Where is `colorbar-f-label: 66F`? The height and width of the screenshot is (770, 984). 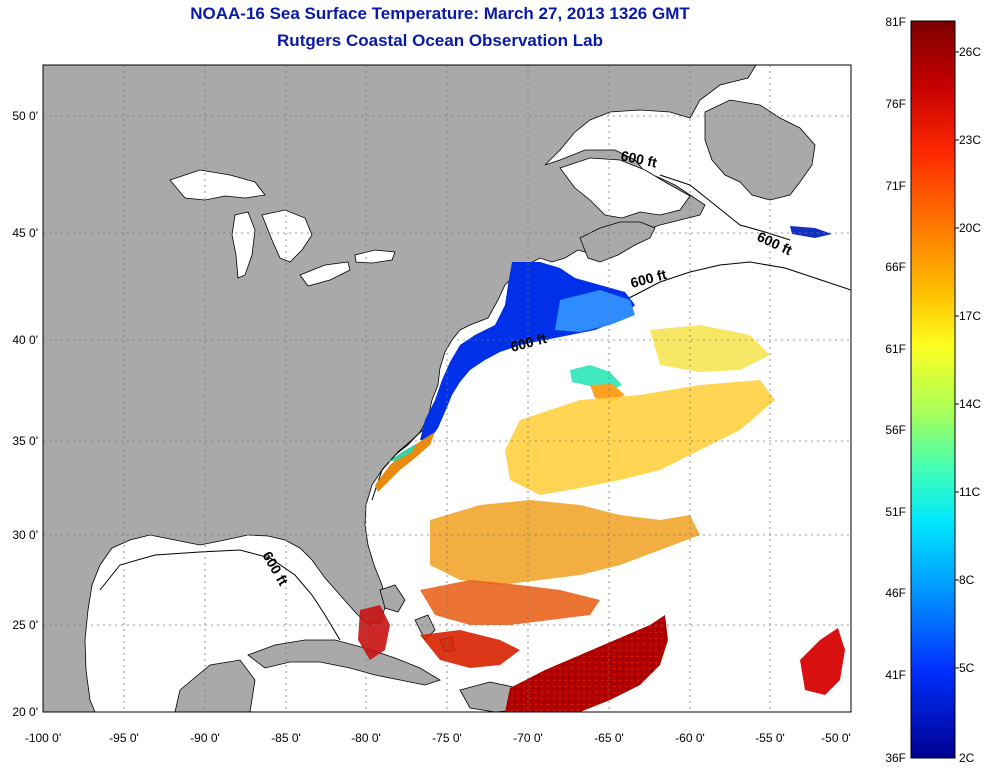
colorbar-f-label: 66F is located at coordinates (895, 267).